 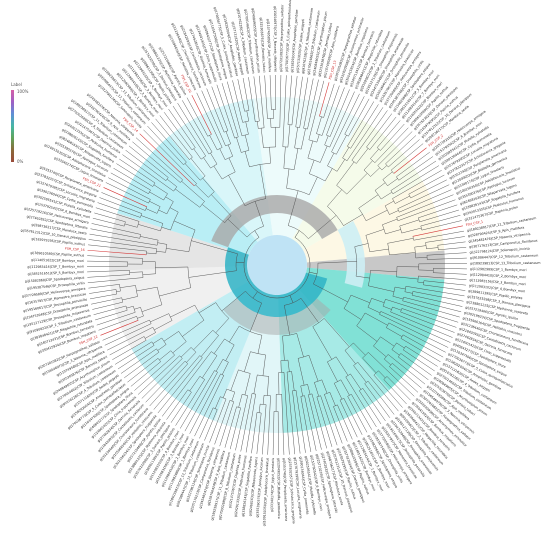 What do you see at coordinates (498, 275) in the screenshot?
I see `leaf-label: gi|112984410|CSP_2_Bombyx_mori` at bounding box center [498, 275].